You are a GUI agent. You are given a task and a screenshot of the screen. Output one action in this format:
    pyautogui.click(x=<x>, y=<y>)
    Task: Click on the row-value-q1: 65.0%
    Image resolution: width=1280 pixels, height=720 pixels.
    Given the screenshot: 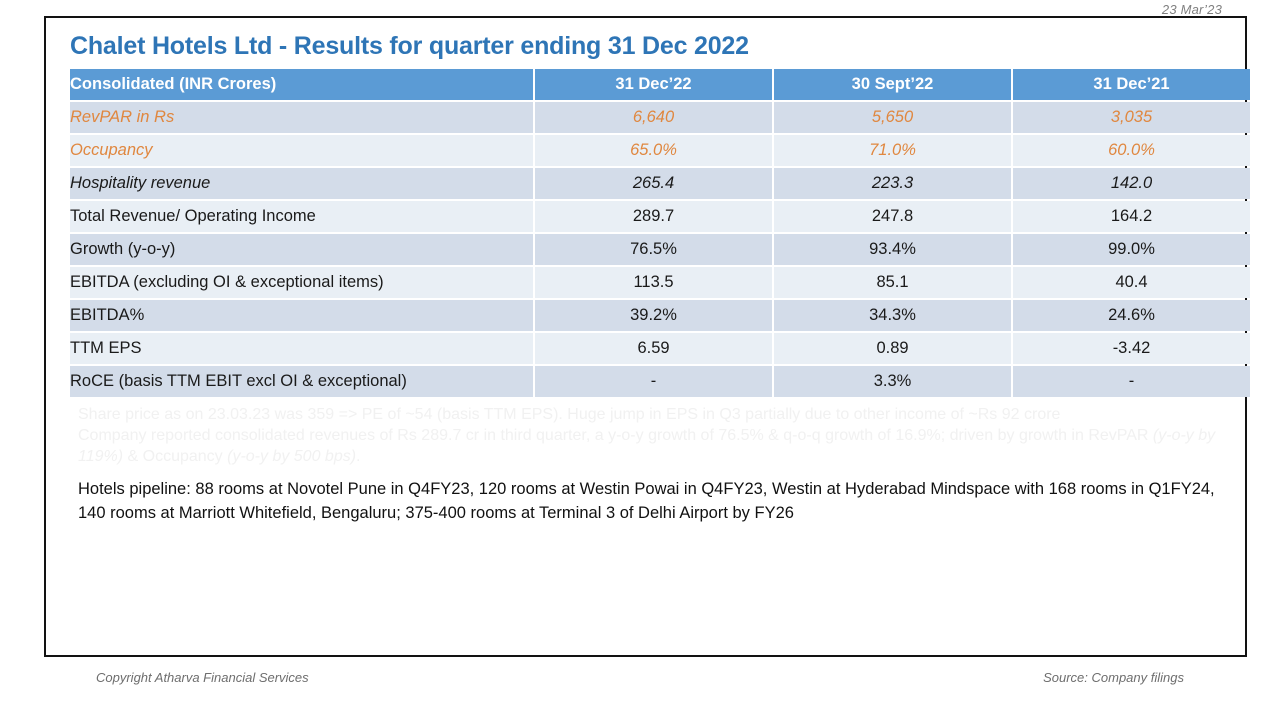 What is the action you would take?
    pyautogui.click(x=653, y=150)
    